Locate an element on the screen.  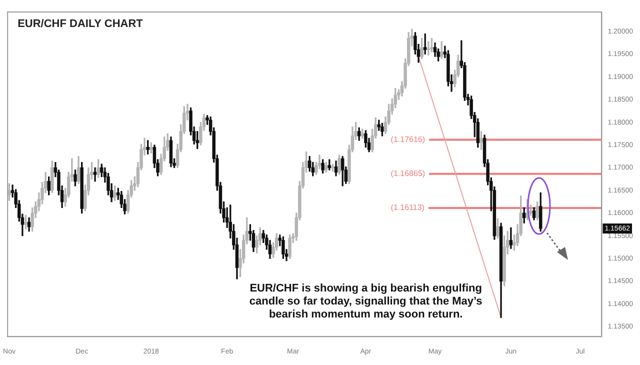
ref-line-label: (1.16865) is located at coordinates (408, 173).